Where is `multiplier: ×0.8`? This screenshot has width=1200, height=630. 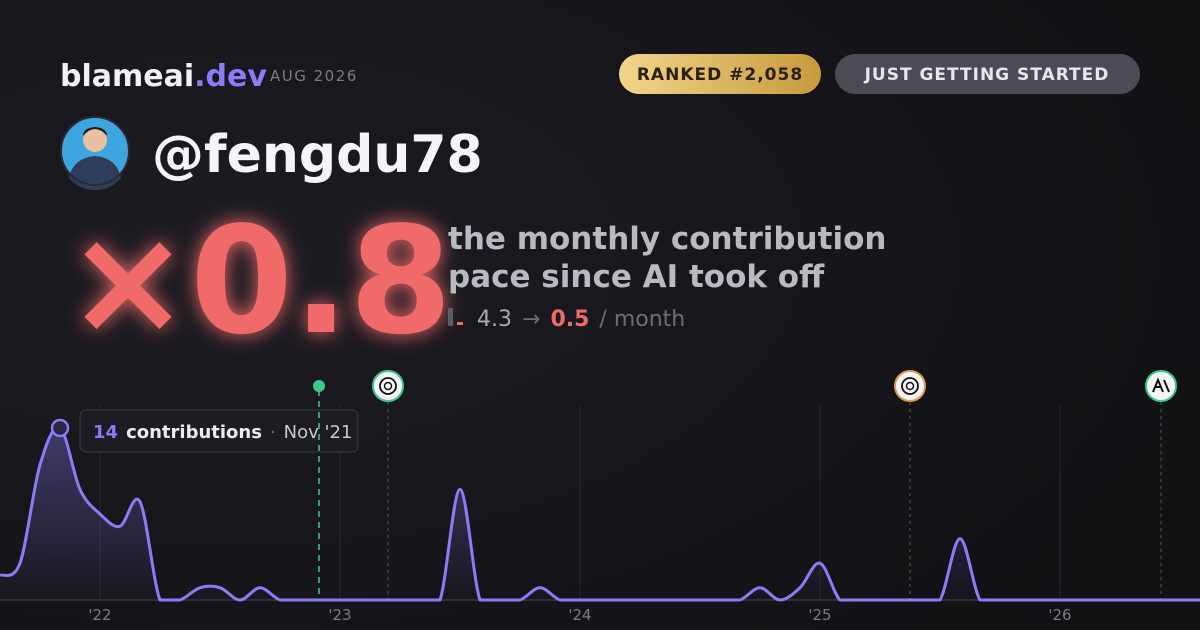
multiplier: ×0.8 is located at coordinates (259, 281).